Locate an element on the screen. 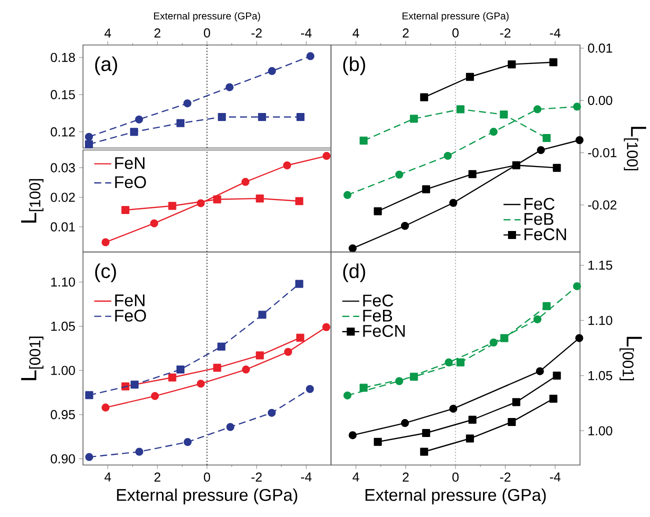  y2-tick-label: -0.01 is located at coordinates (602, 153).